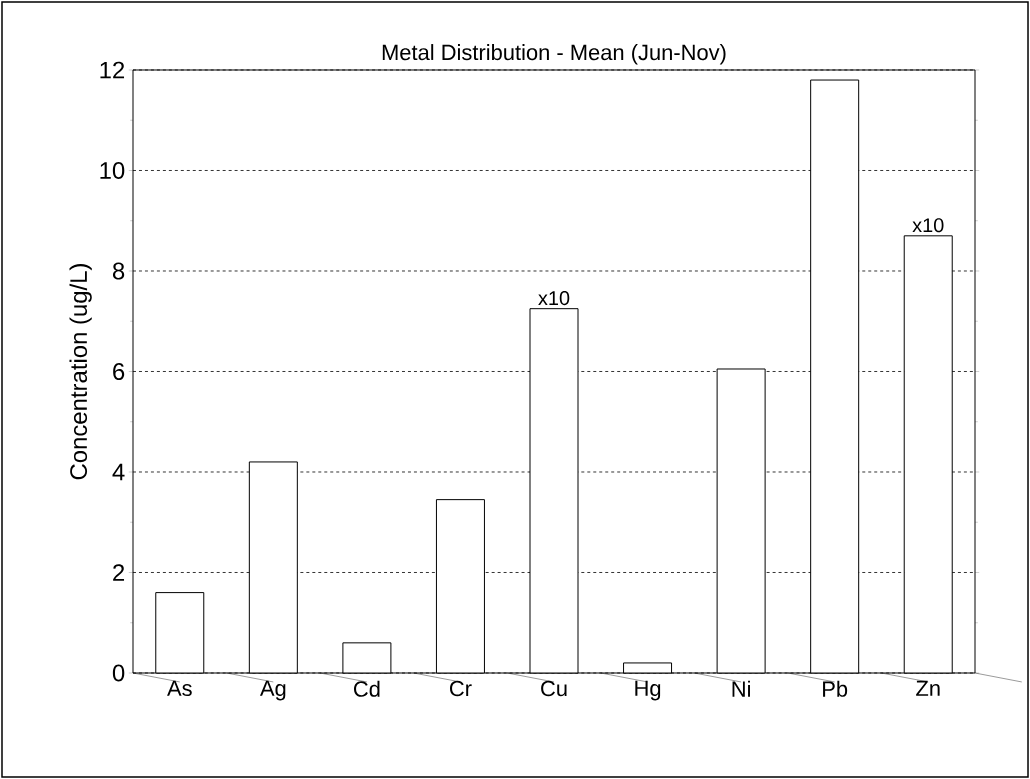  Describe the element at coordinates (80, 372) in the screenshot. I see `y-axis-title: Concentration (ug/L)` at that location.